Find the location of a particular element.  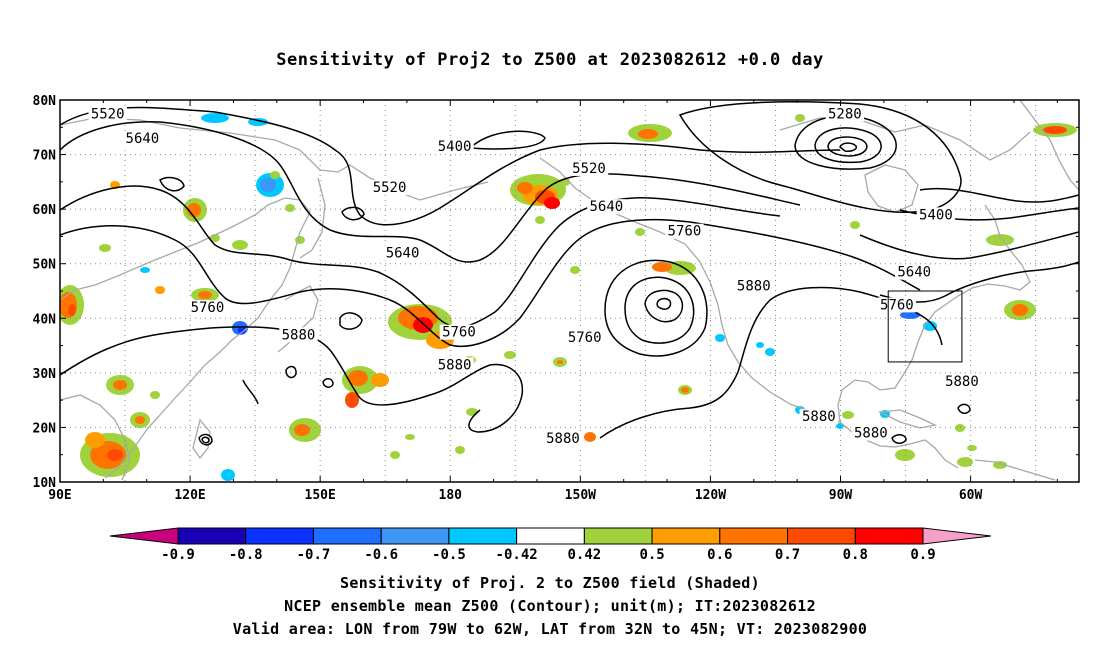

lat-label: 70N is located at coordinates (45, 156).